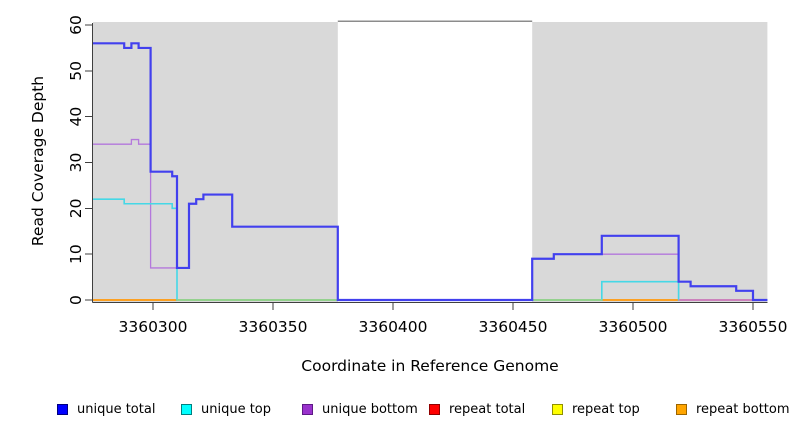 The width and height of the screenshot is (792, 432). Describe the element at coordinates (152, 327) in the screenshot. I see `x-tick-label: 3360300` at that location.